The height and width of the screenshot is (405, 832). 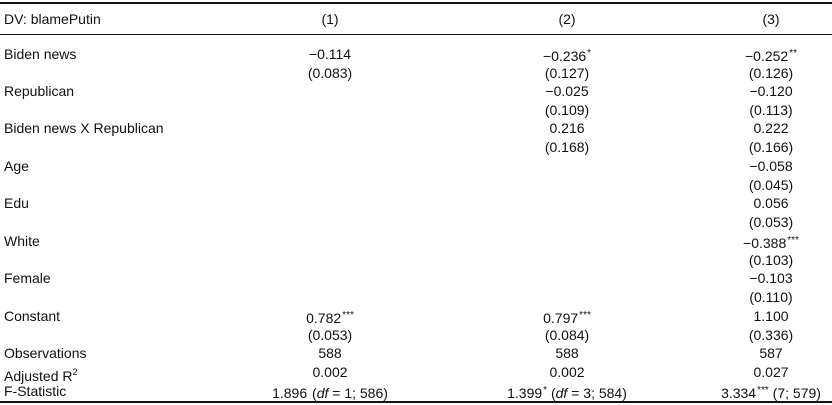 I want to click on observations-c1: 588, so click(x=330, y=353).